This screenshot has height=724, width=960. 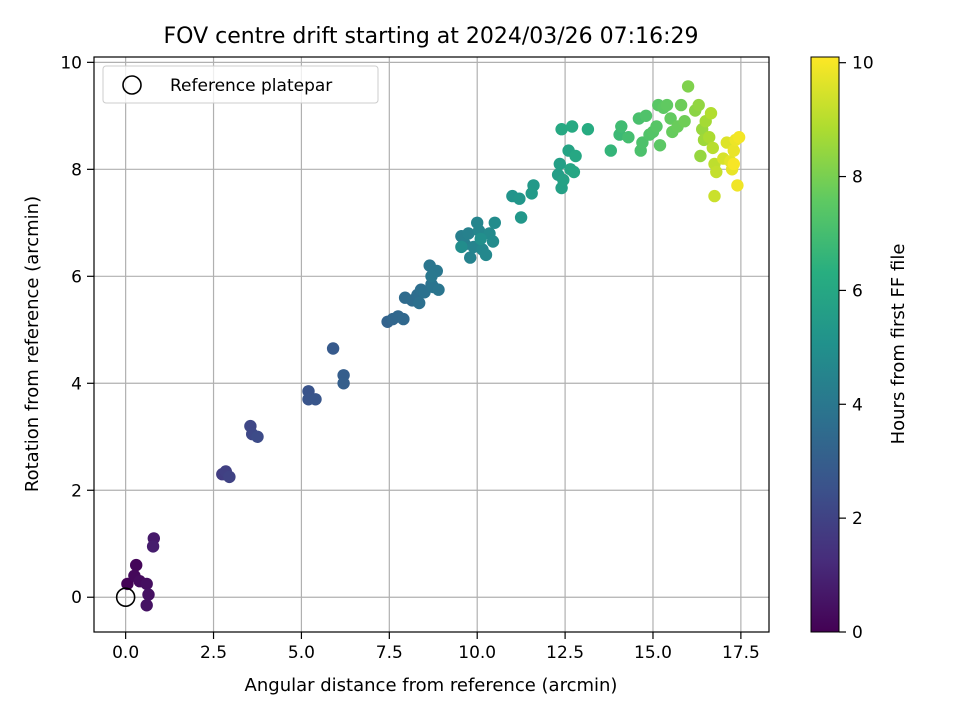 What do you see at coordinates (477, 653) in the screenshot?
I see `x-tick-label: 10.0` at bounding box center [477, 653].